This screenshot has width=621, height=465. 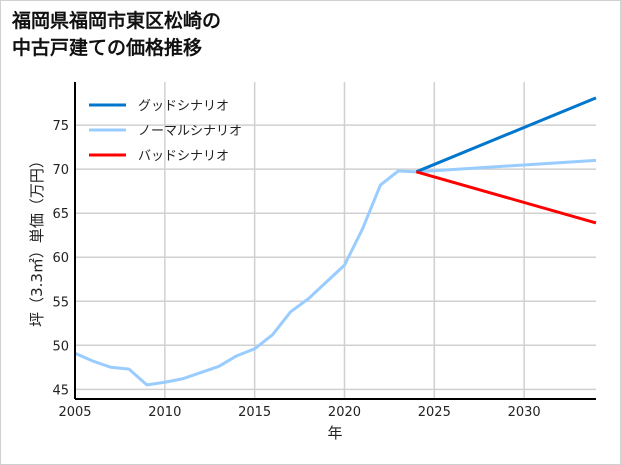 I want to click on y-tick-label: 45, so click(x=60, y=390).